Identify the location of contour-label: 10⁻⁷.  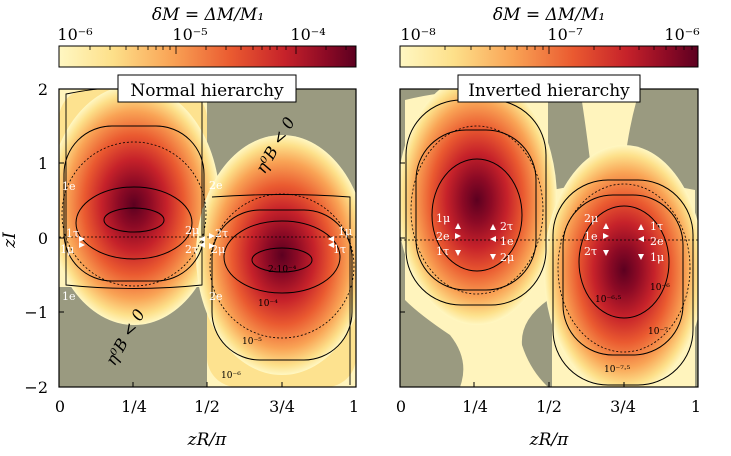
(658, 332).